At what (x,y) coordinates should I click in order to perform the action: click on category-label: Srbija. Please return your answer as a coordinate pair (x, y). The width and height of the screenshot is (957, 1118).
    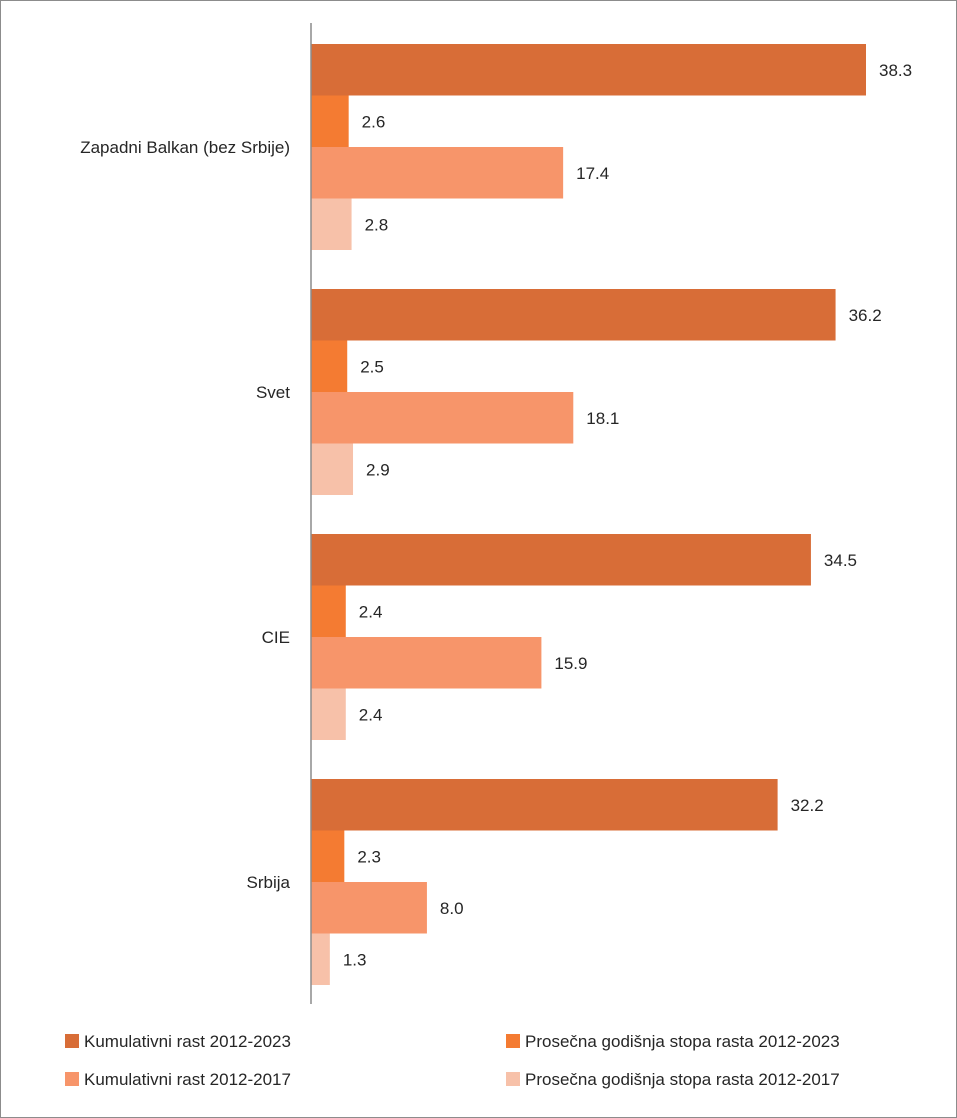
    Looking at the image, I should click on (269, 882).